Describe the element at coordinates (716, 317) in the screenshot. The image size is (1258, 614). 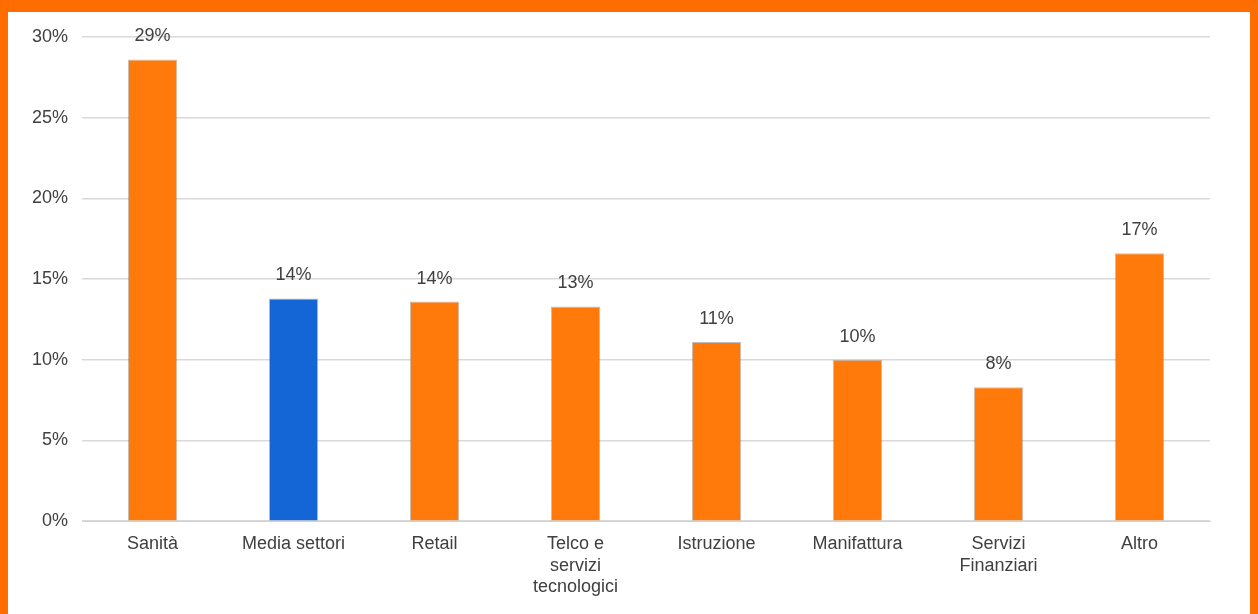
I see `data-label: 11%` at that location.